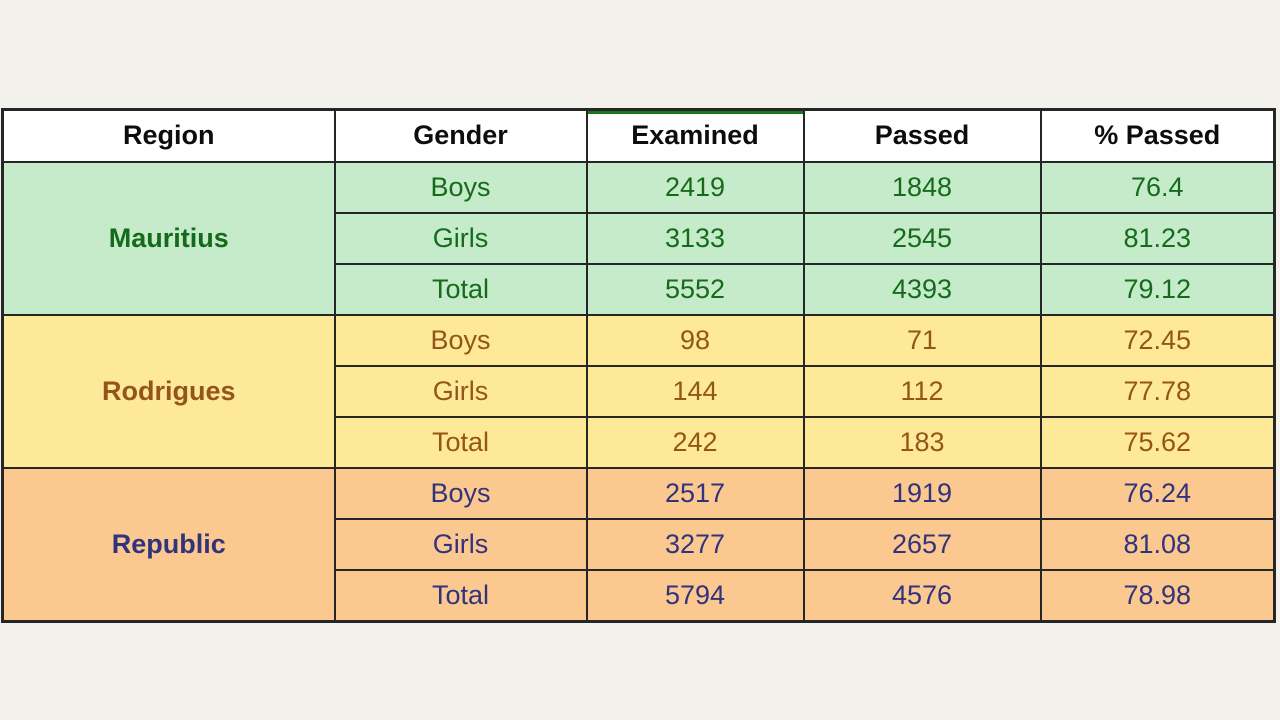  I want to click on cell-examined: 242, so click(695, 442).